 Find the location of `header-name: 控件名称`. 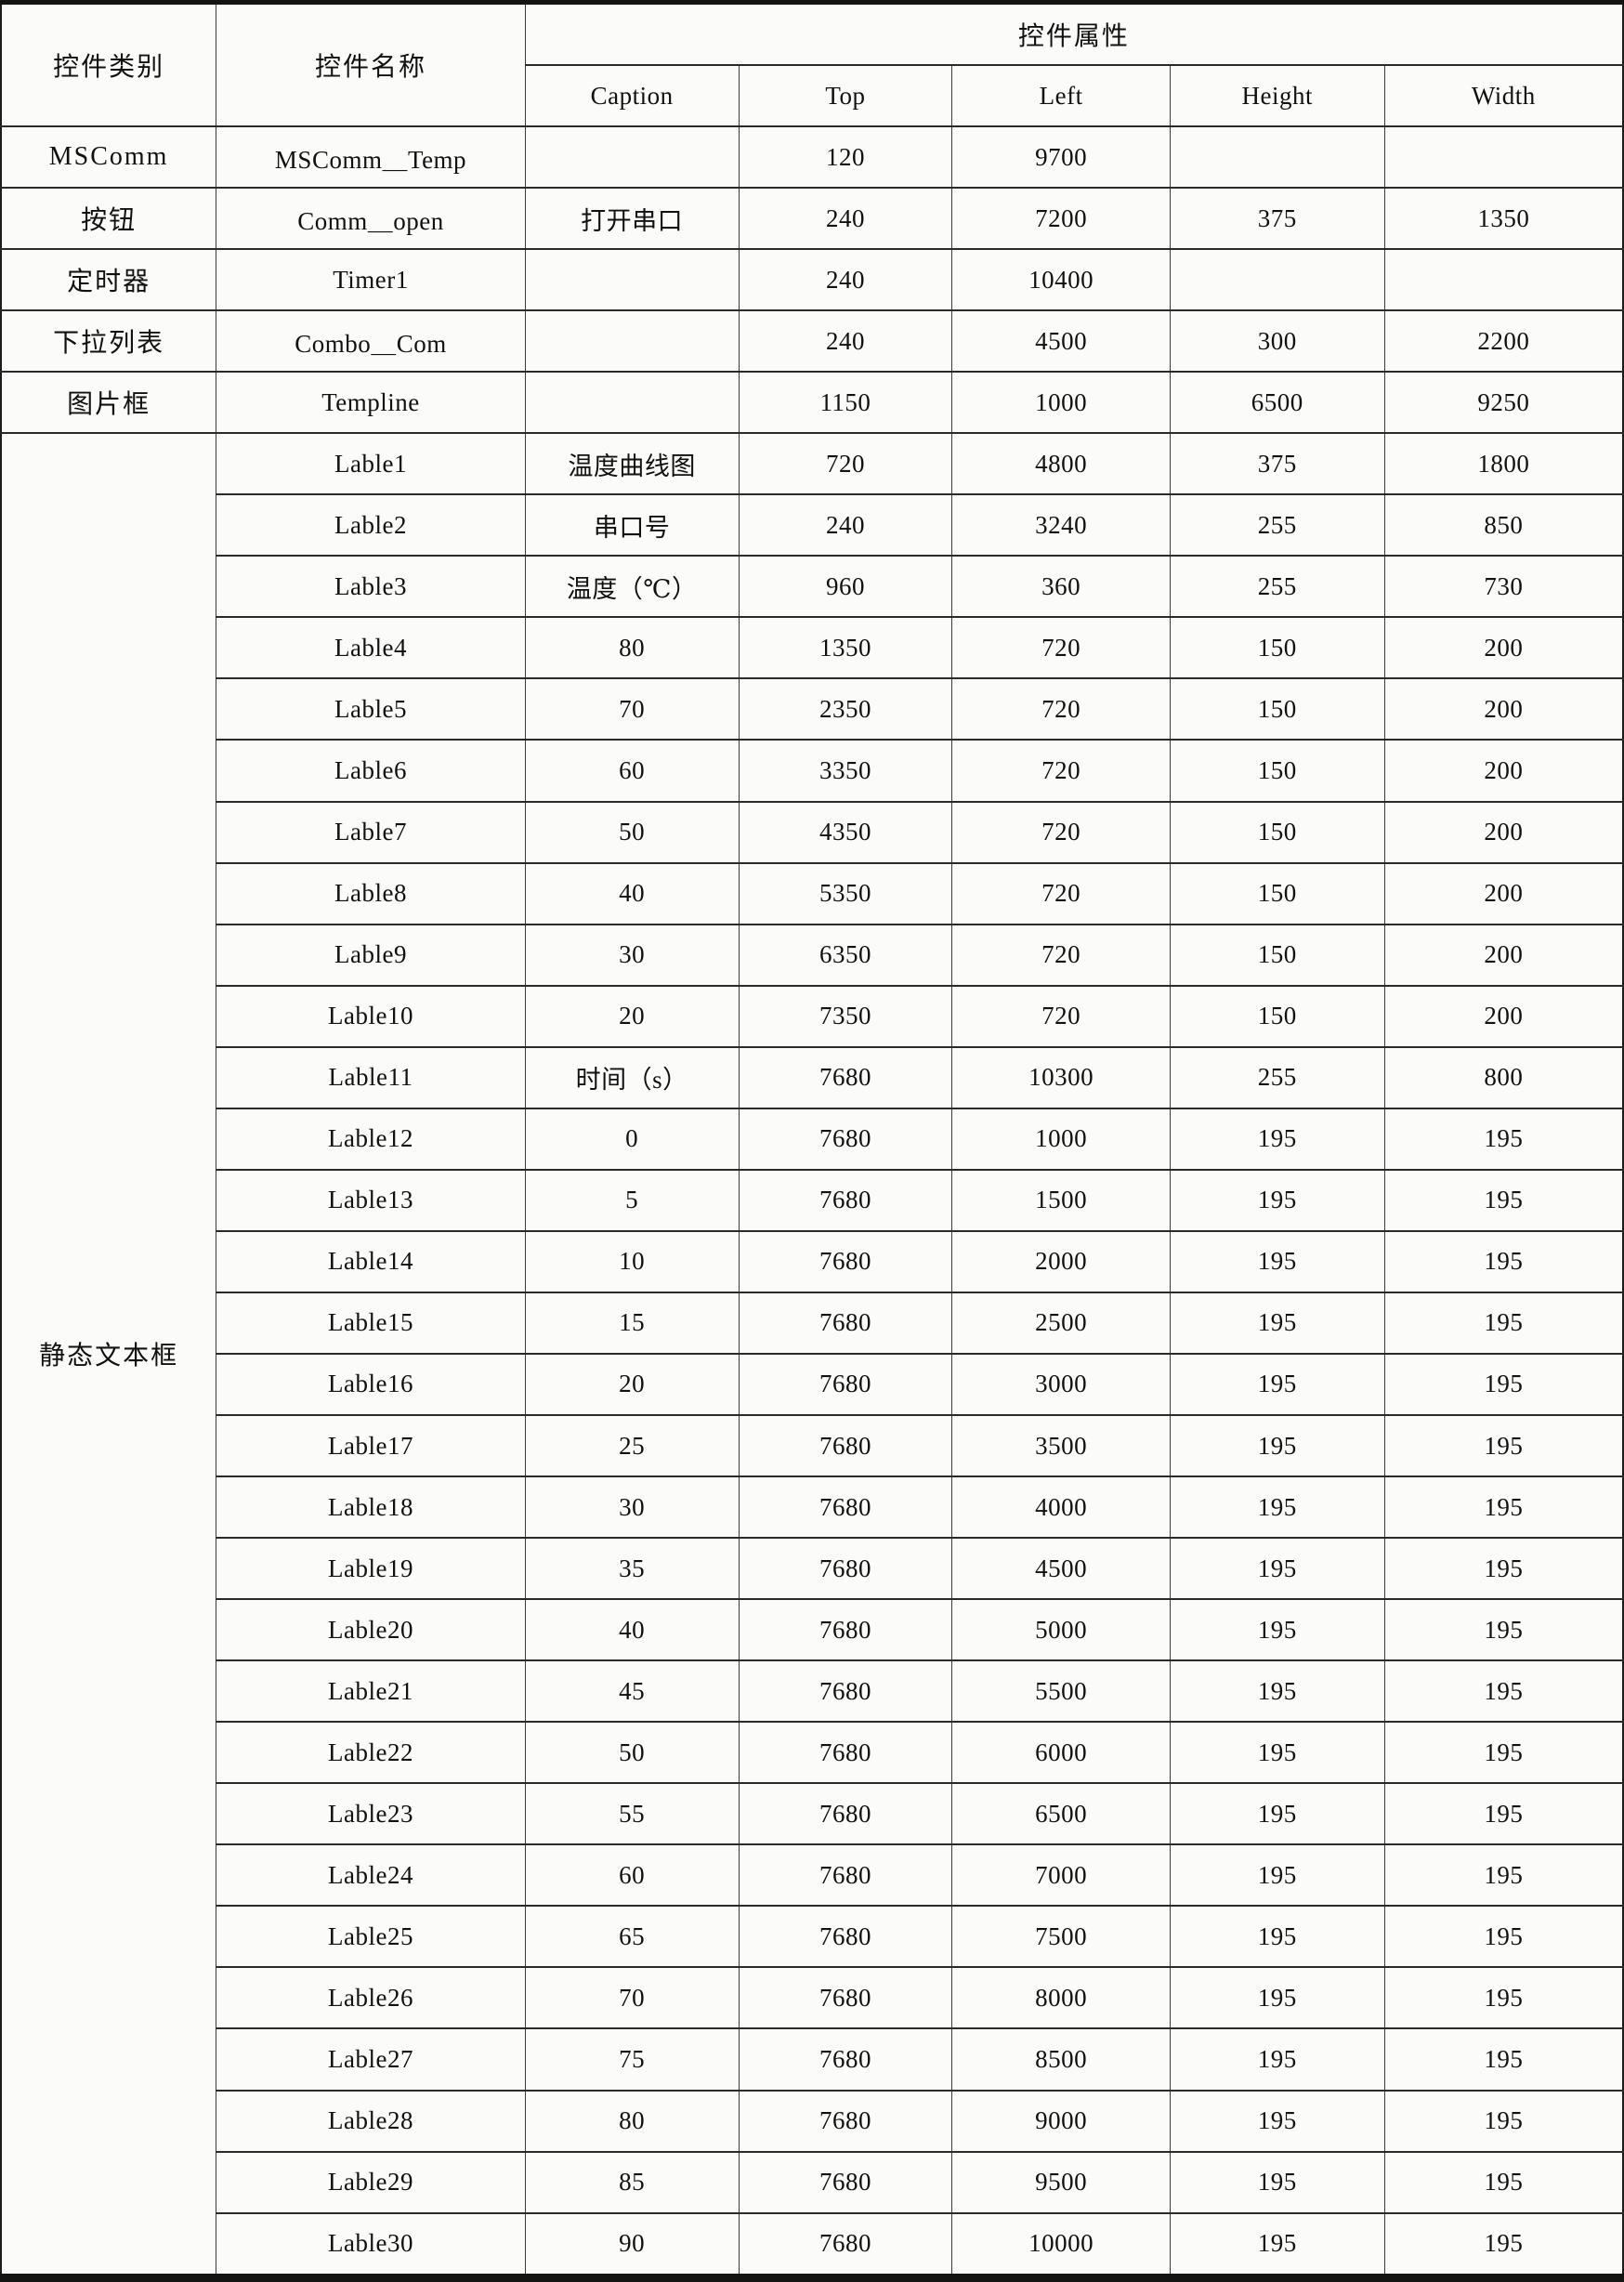

header-name: 控件名称 is located at coordinates (371, 64).